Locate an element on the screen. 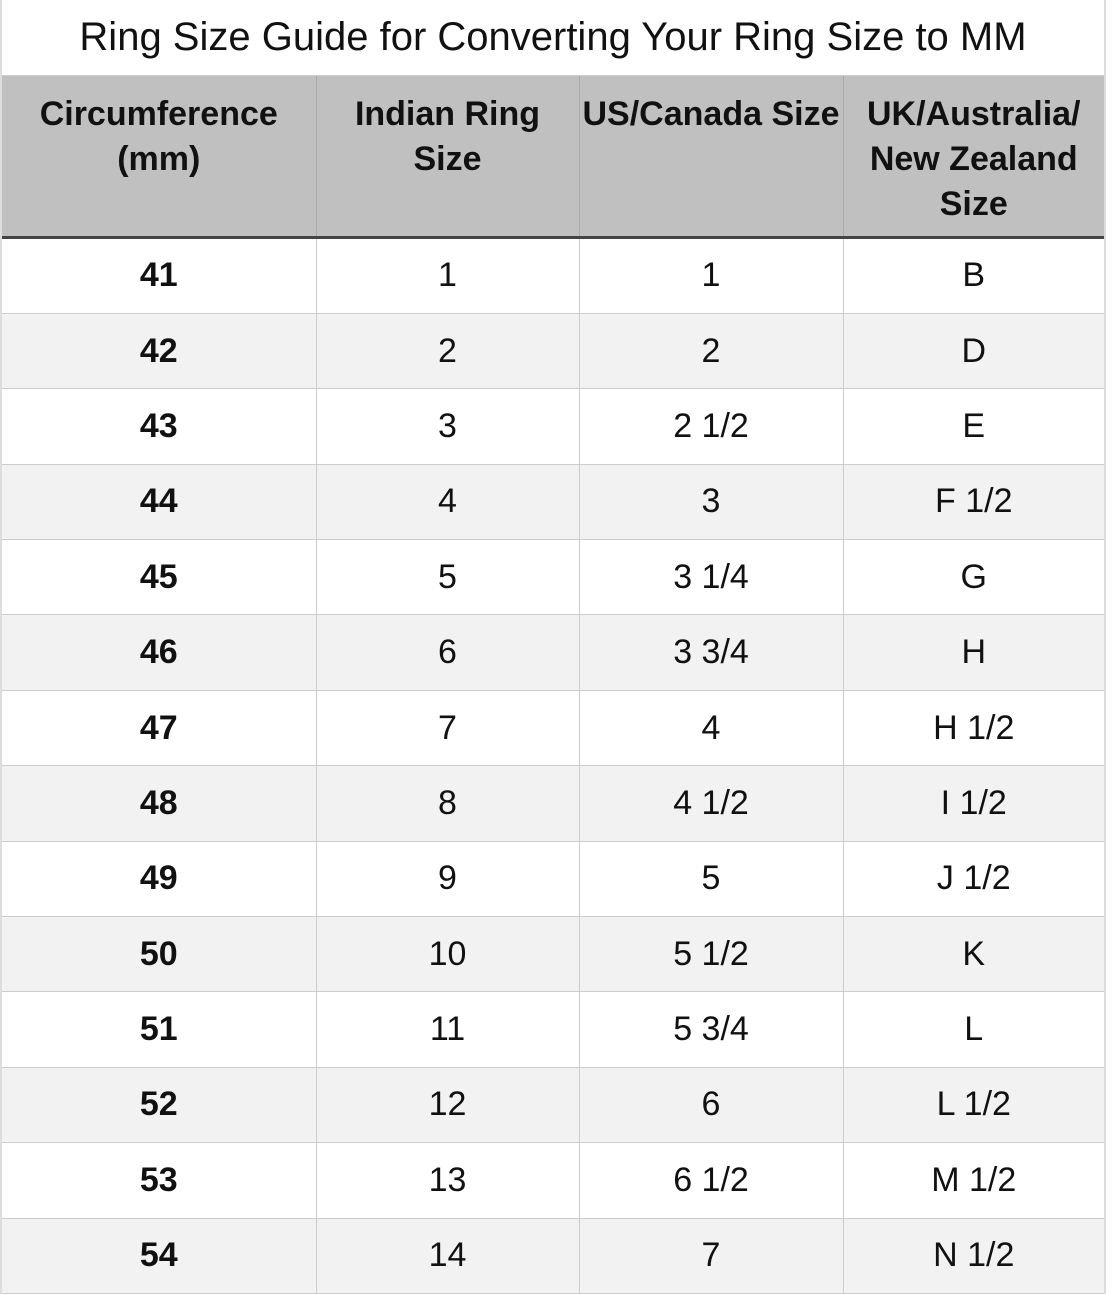 This screenshot has height=1294, width=1113. cell-circumference: 45 is located at coordinates (159, 577).